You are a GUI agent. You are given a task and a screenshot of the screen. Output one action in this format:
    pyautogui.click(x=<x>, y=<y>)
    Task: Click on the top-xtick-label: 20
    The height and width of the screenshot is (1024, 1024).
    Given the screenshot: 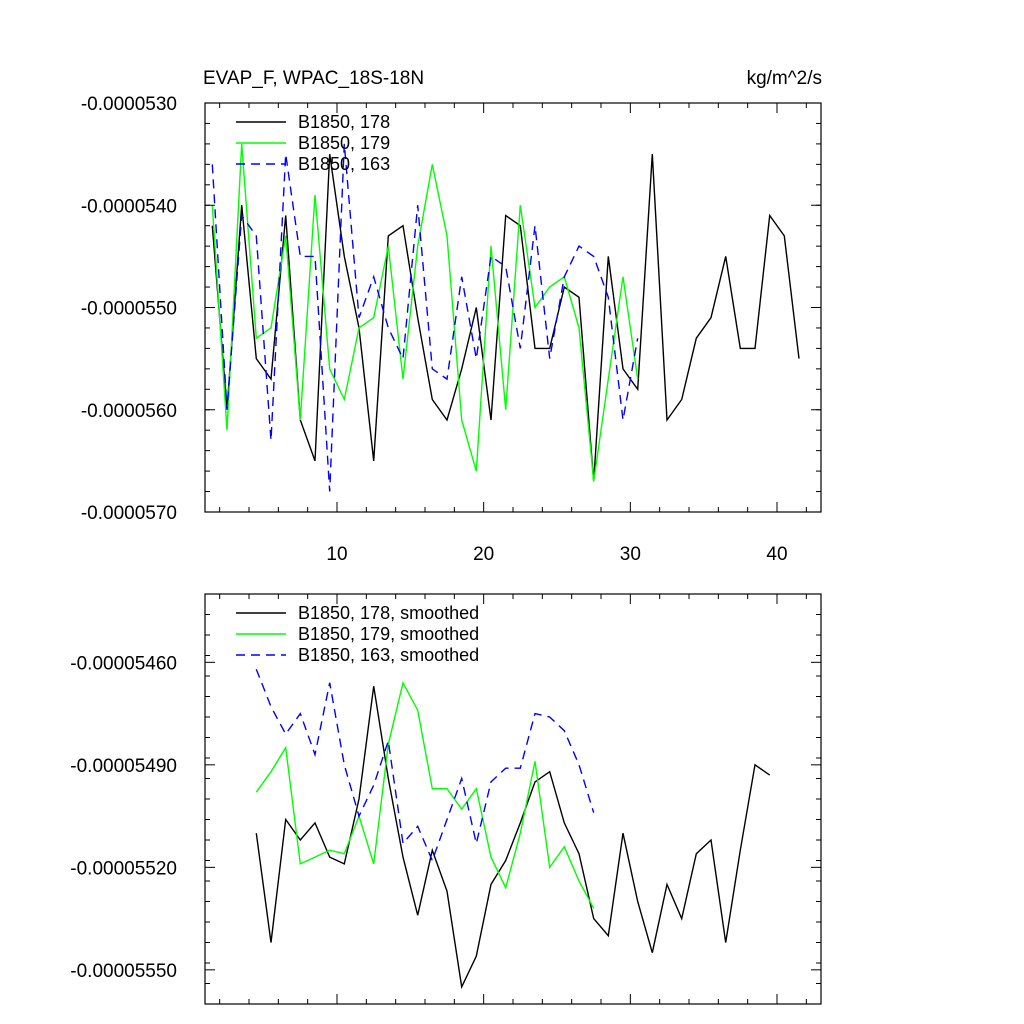 What is the action you would take?
    pyautogui.click(x=483, y=554)
    